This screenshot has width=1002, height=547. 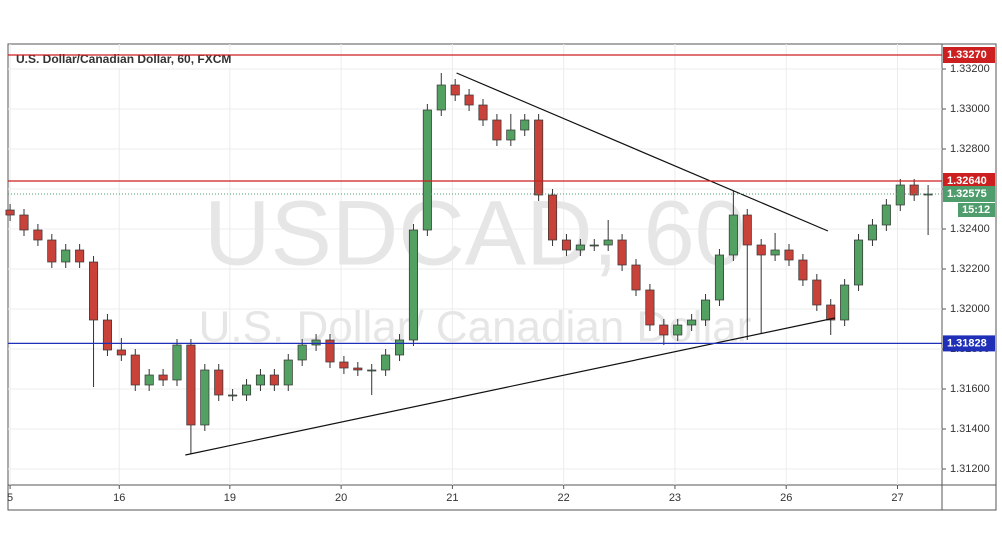 I want to click on level-label: 1.31828, so click(x=967, y=343).